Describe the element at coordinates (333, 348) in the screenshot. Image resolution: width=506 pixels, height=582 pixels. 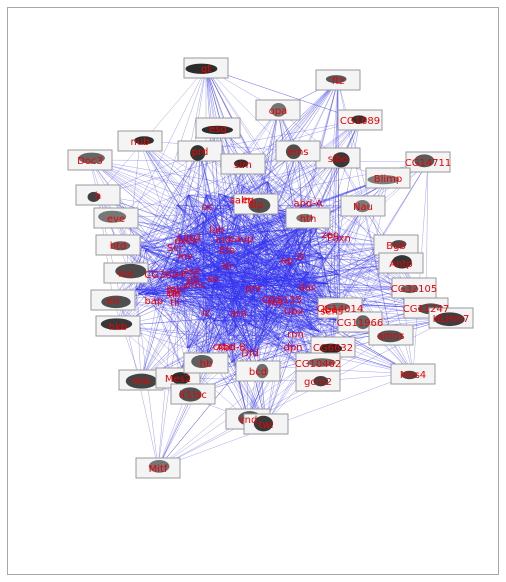
I see `node-label: CG6632` at that location.